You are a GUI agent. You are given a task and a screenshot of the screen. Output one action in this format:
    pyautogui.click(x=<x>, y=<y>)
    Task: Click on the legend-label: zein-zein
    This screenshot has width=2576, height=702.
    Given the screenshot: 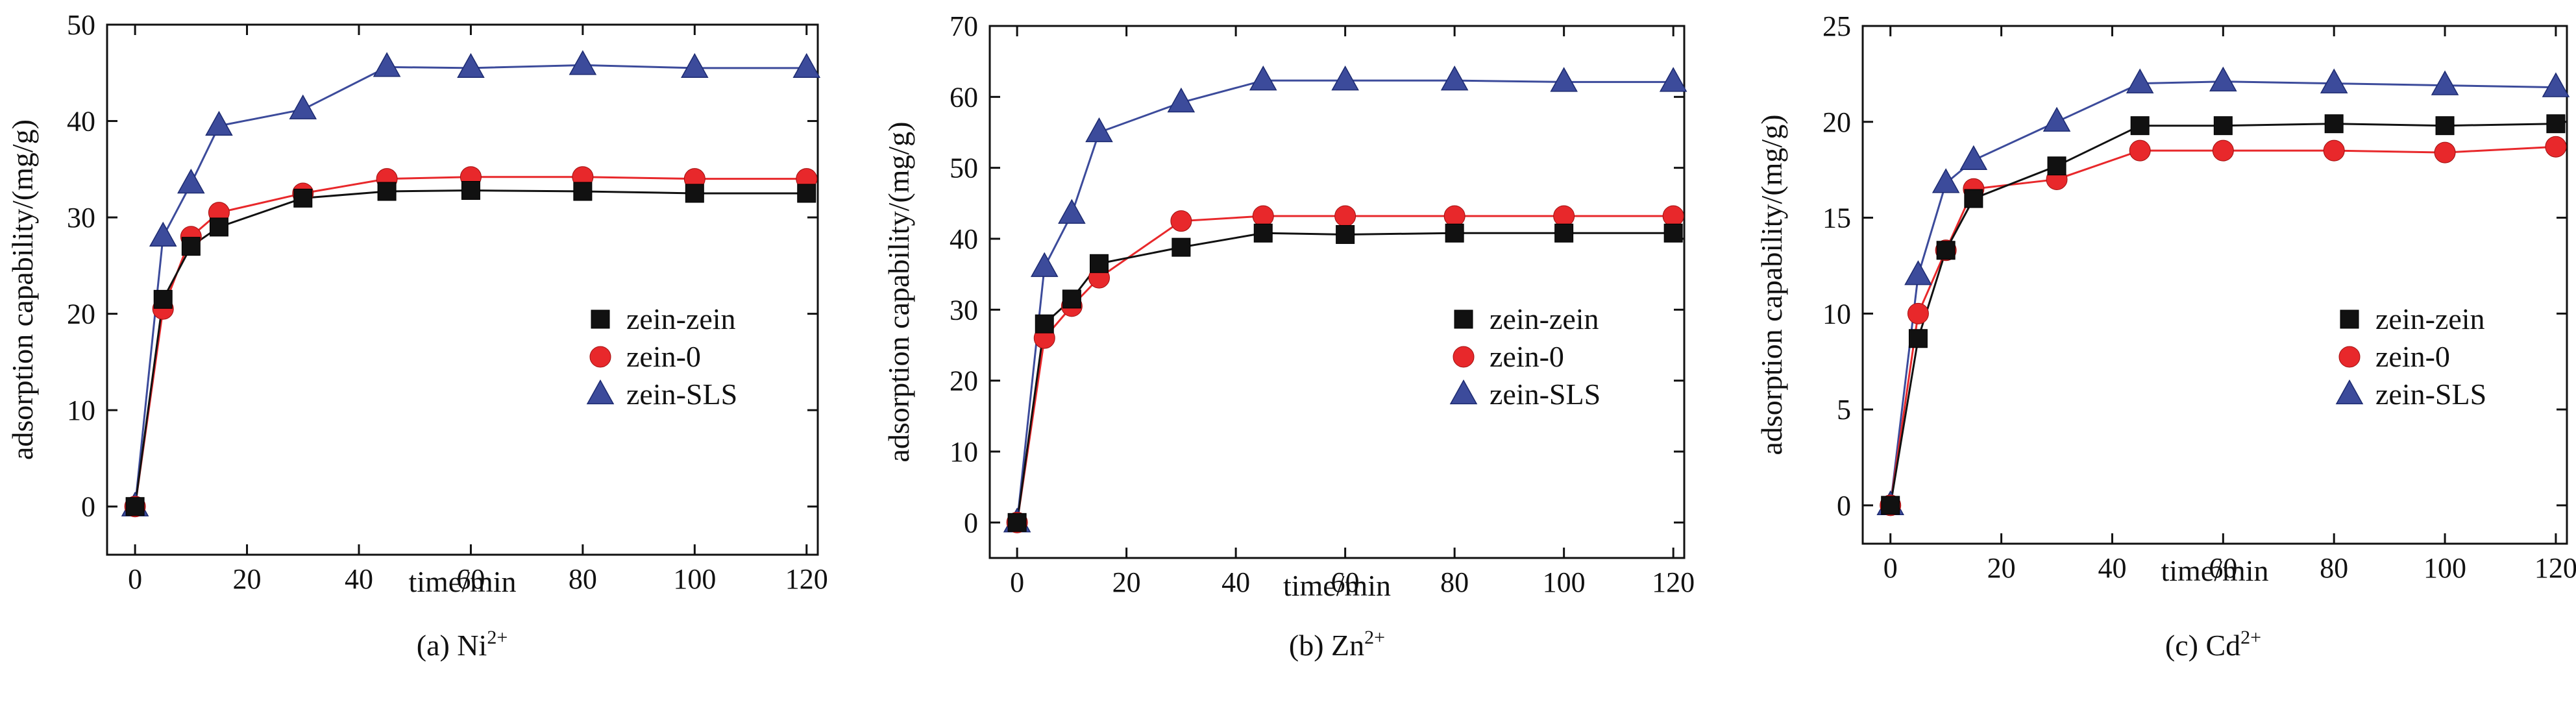 What is the action you would take?
    pyautogui.click(x=1544, y=318)
    